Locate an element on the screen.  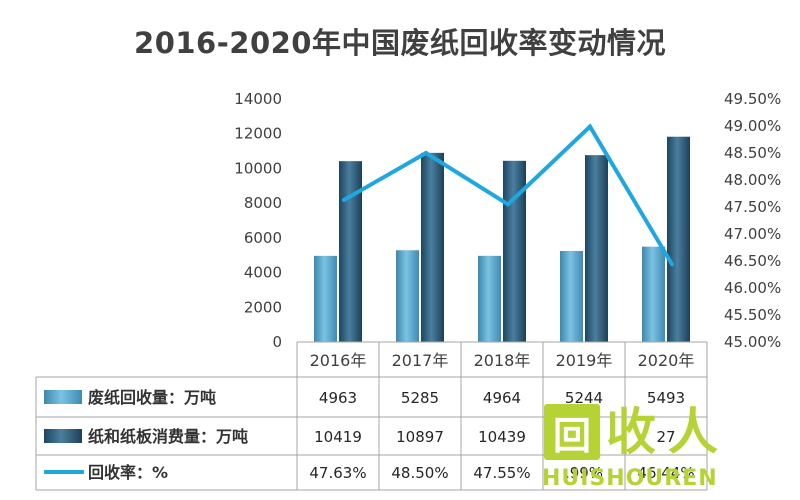
y-left-tick-label: 8000 is located at coordinates (263, 203).